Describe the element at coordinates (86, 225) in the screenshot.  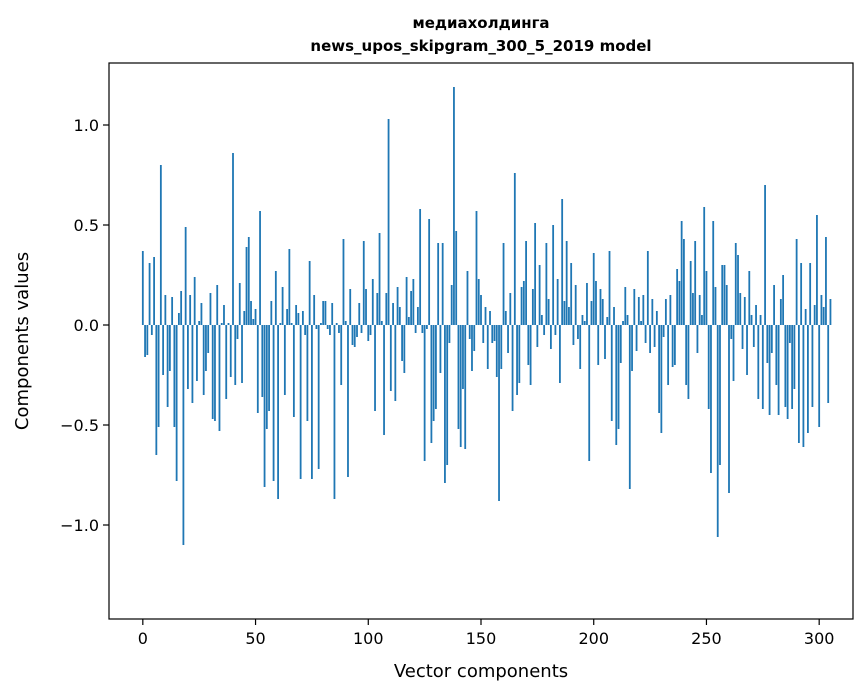
I see `y-tick-label: 0.5` at that location.